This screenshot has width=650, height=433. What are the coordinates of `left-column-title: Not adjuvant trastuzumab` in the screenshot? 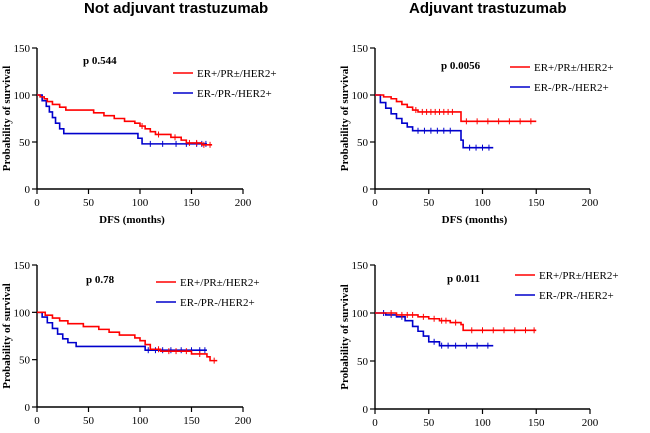 It's located at (176, 8).